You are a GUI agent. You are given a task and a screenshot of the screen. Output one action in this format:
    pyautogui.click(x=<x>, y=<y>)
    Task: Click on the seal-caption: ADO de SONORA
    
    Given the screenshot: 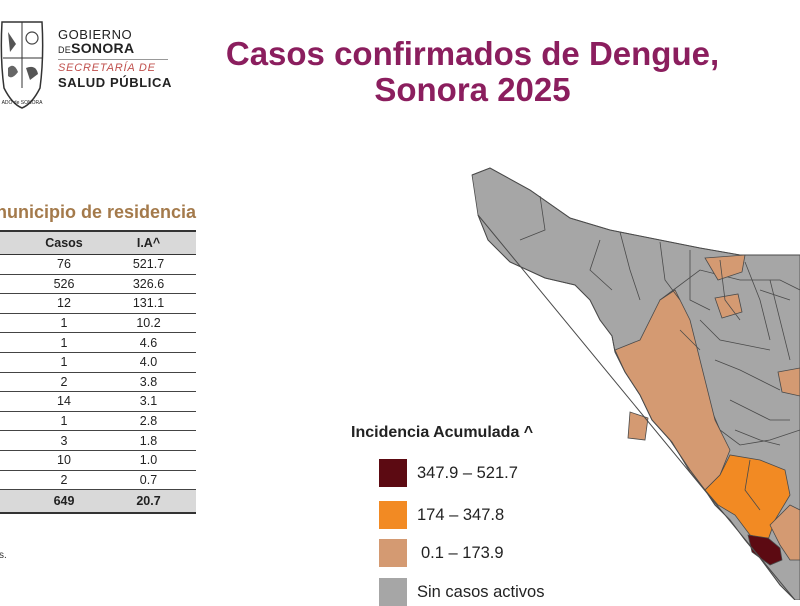 What is the action you would take?
    pyautogui.click(x=23, y=103)
    